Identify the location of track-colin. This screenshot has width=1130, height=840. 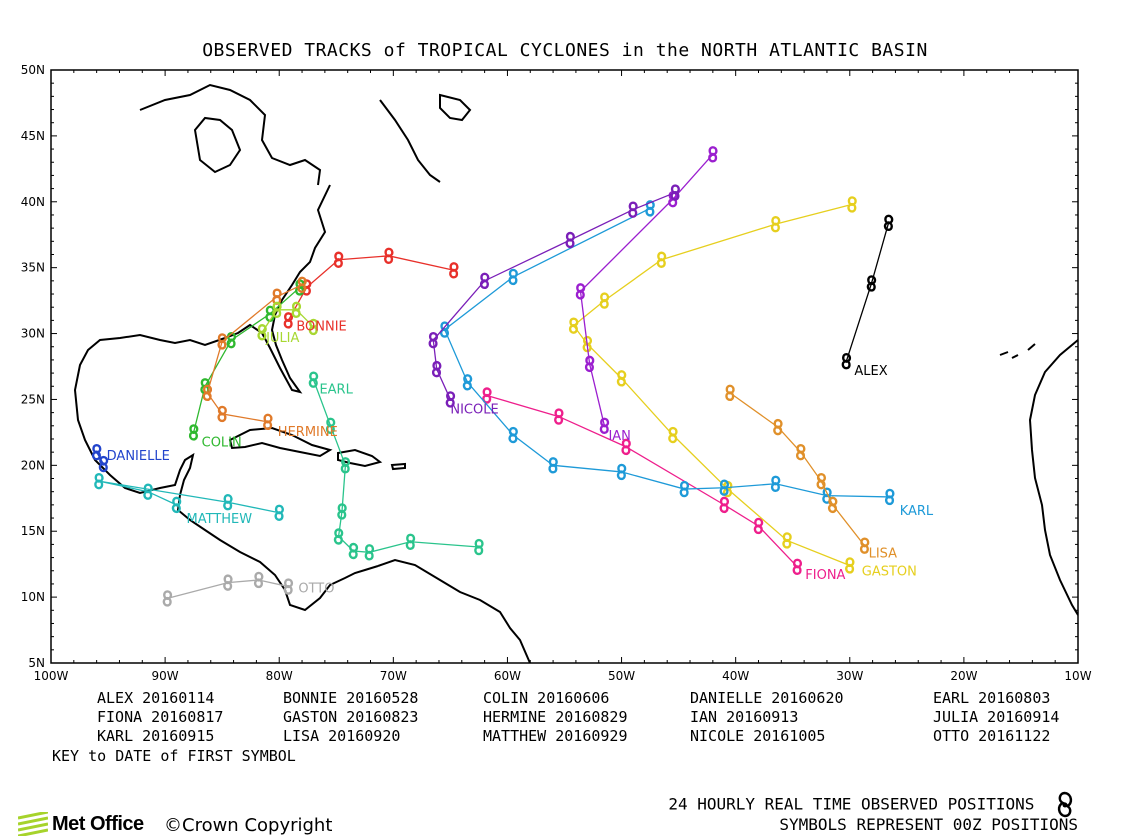
(246, 360).